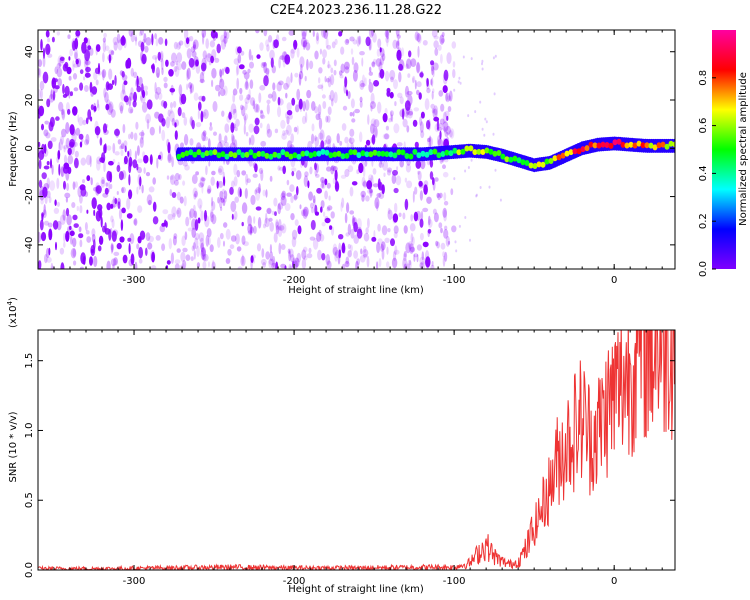 This screenshot has width=750, height=600. Describe the element at coordinates (13, 299) in the screenshot. I see `snr-multiplier-close: )` at that location.